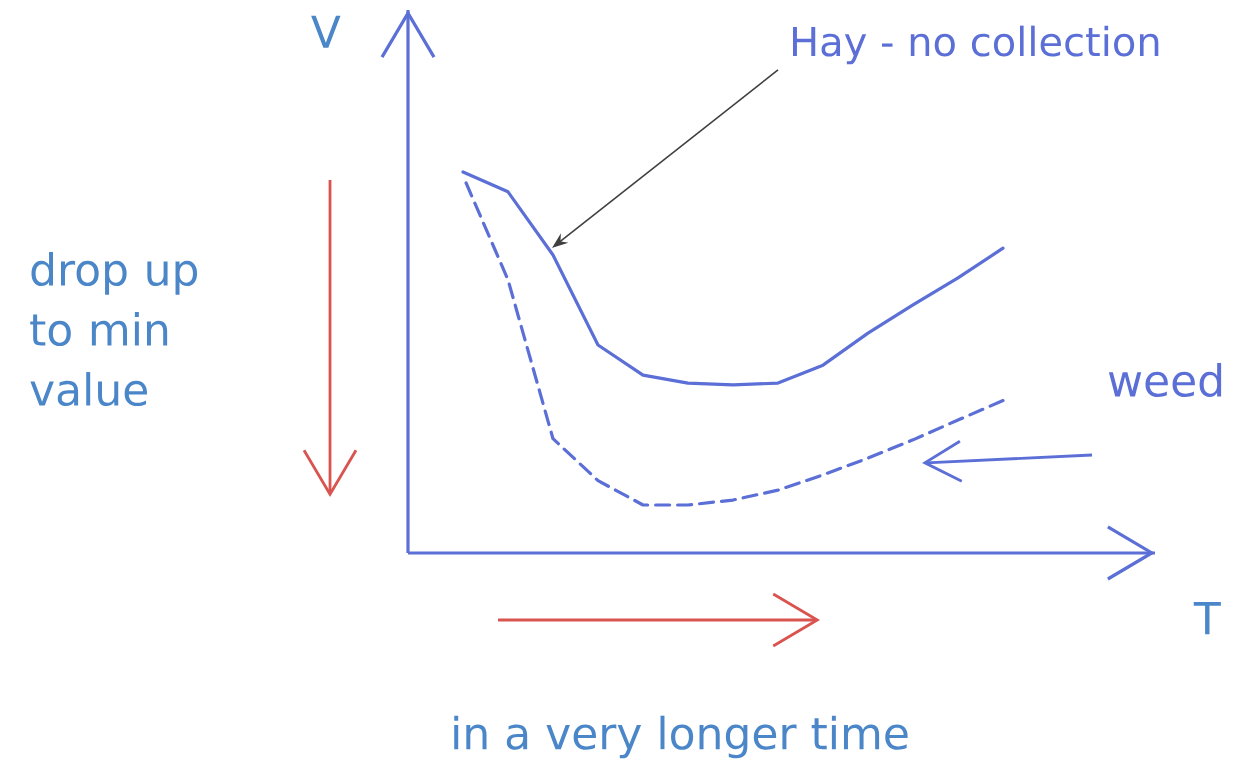  What do you see at coordinates (114, 329) in the screenshot?
I see `text: drop up to min value` at bounding box center [114, 329].